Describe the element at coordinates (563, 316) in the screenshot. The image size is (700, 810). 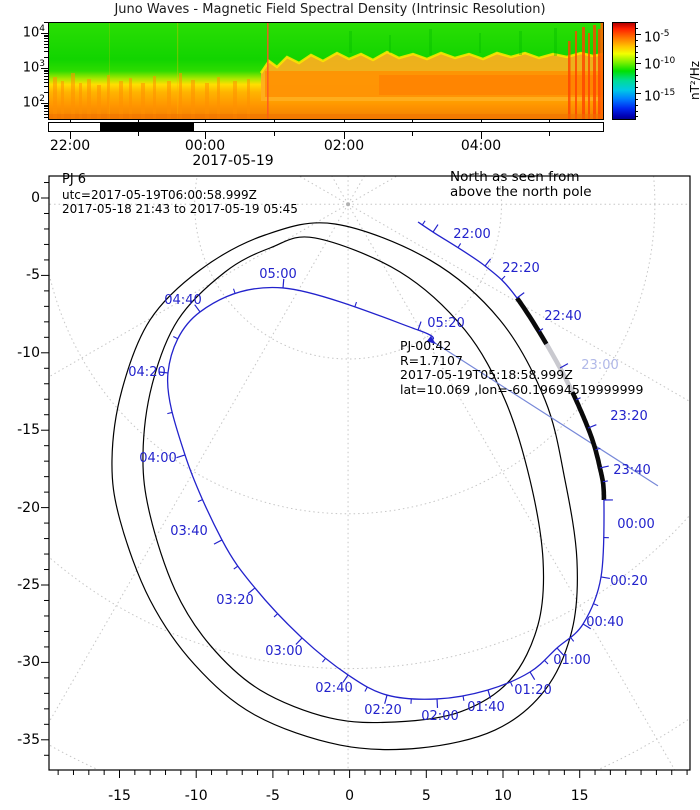
I see `trajectory-time-label: 22:40` at that location.